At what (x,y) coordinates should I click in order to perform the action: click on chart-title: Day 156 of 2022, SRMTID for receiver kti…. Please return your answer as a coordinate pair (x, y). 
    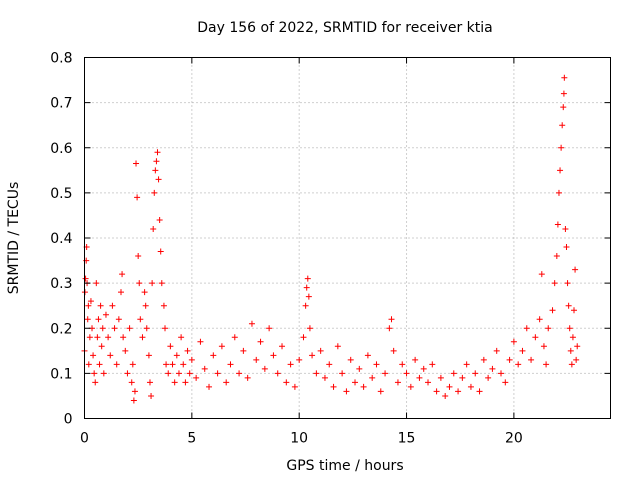
    Looking at the image, I should click on (344, 28).